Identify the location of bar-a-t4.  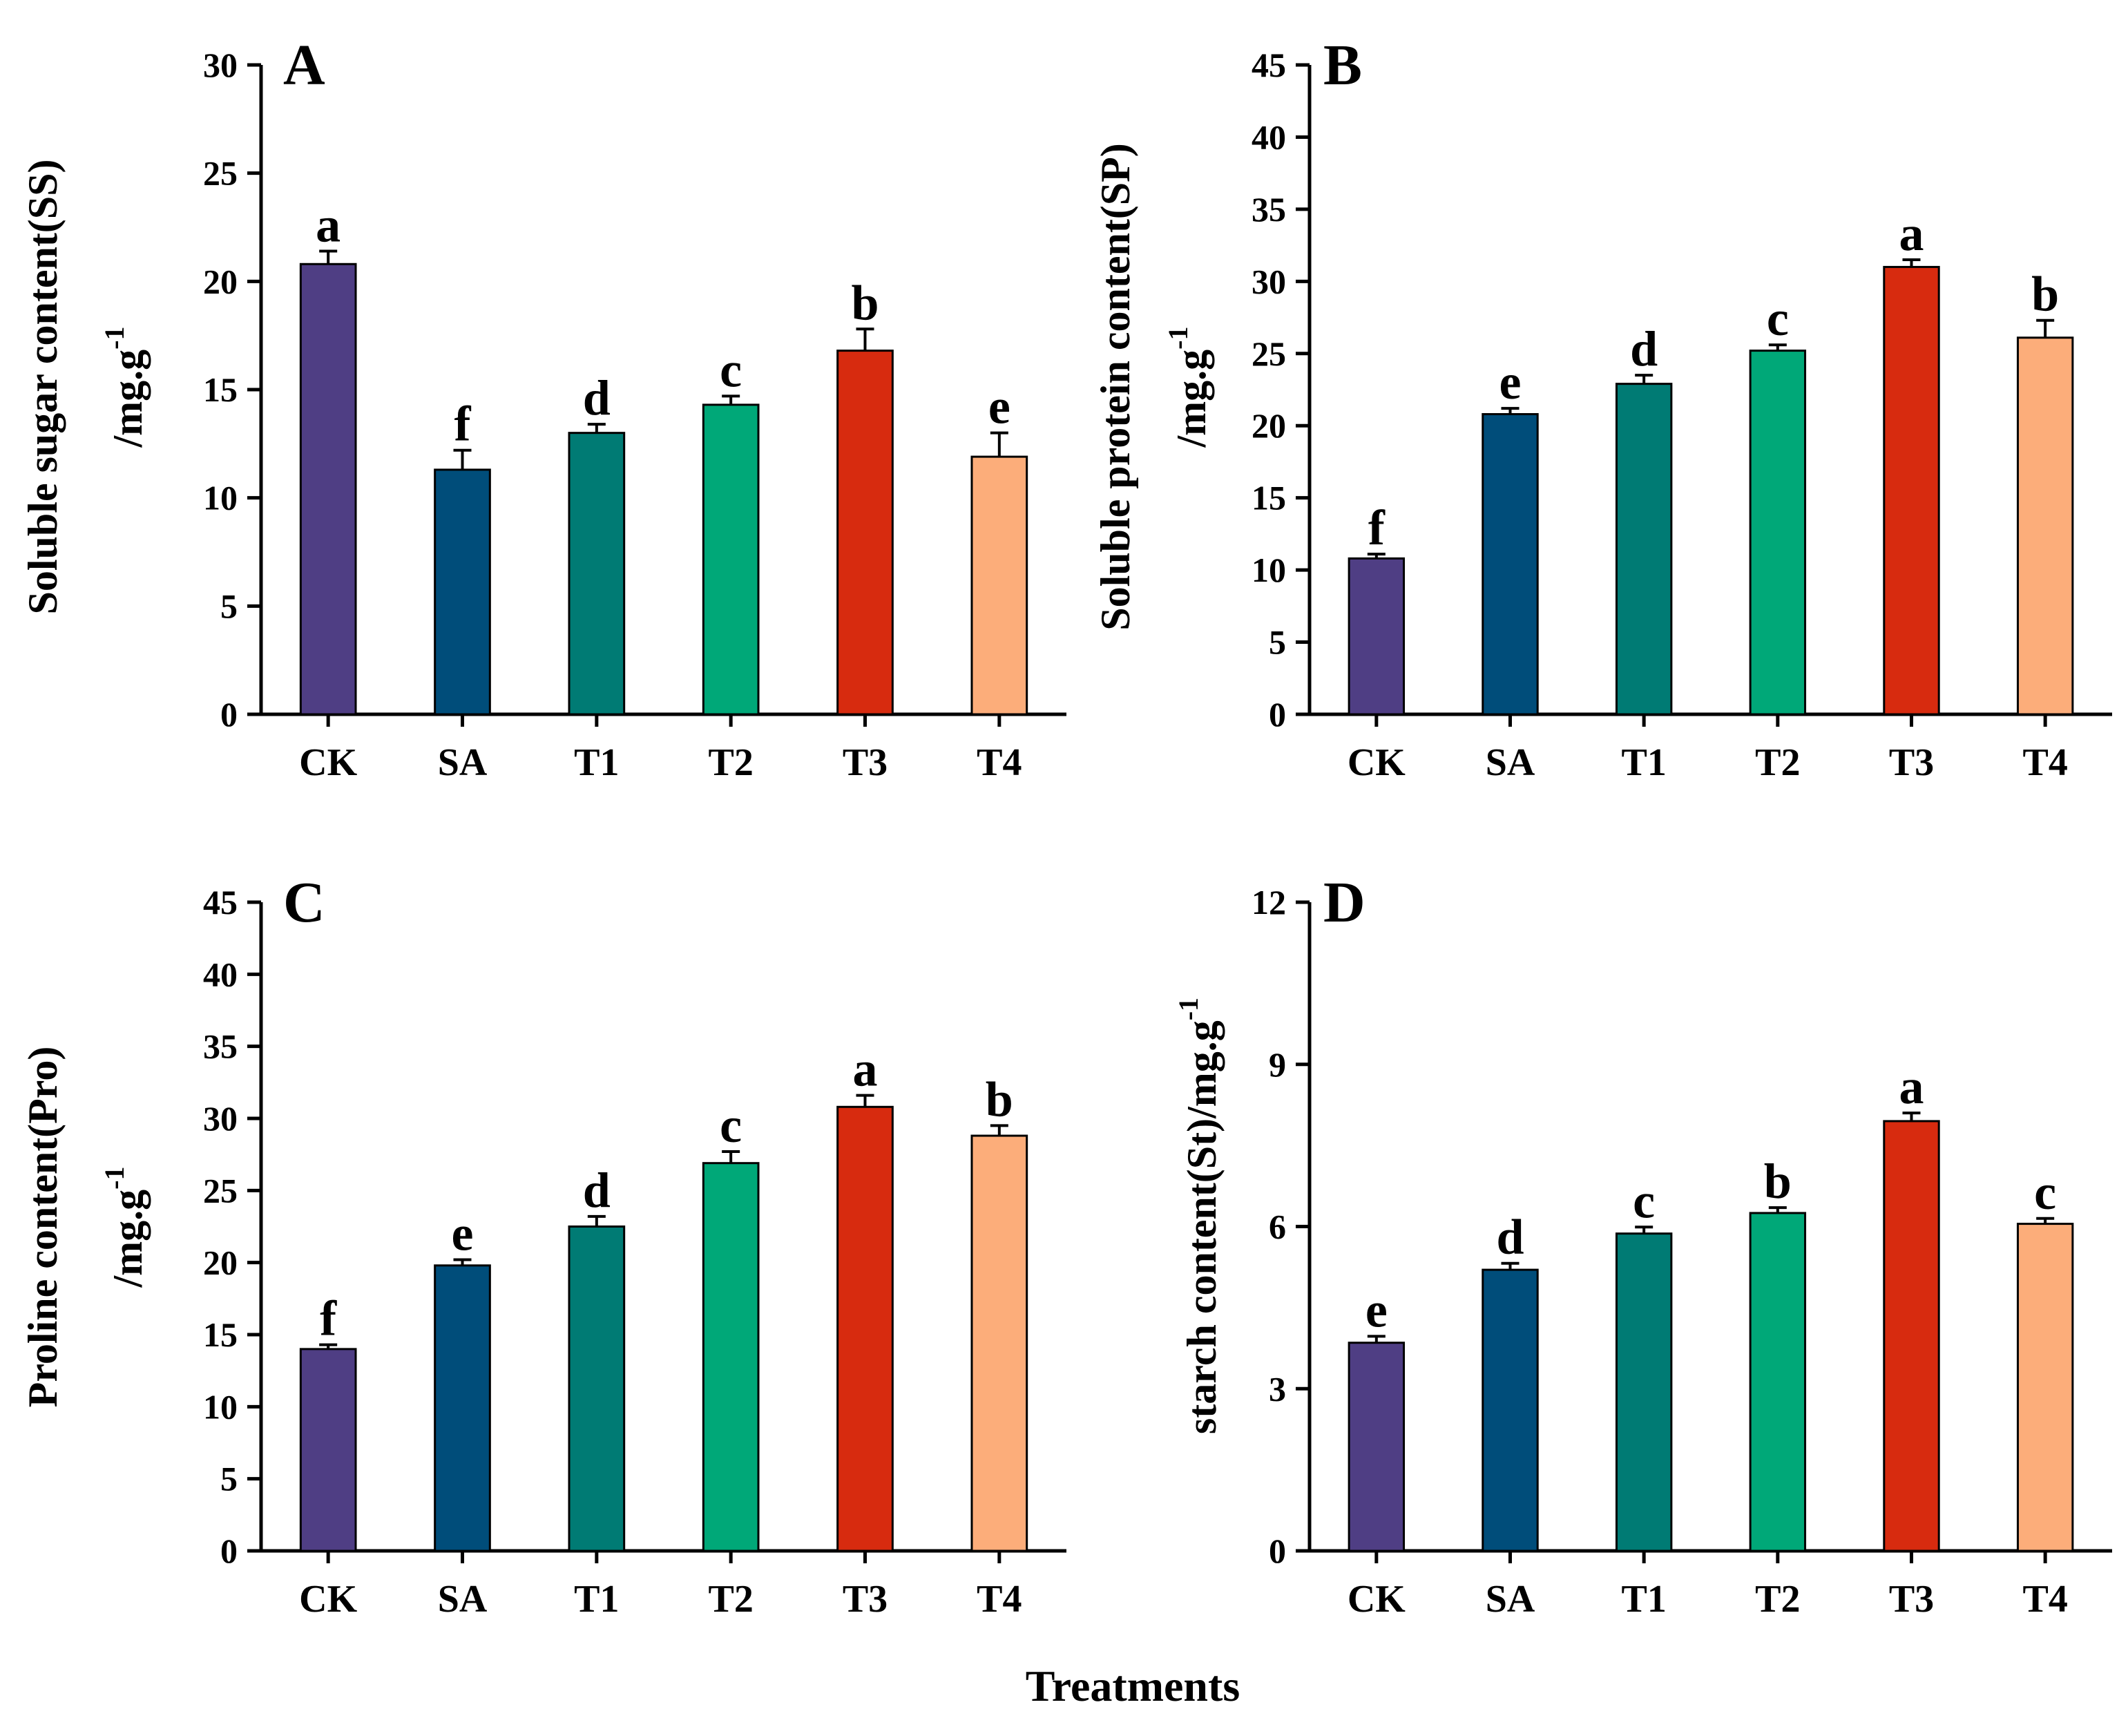
(999, 585).